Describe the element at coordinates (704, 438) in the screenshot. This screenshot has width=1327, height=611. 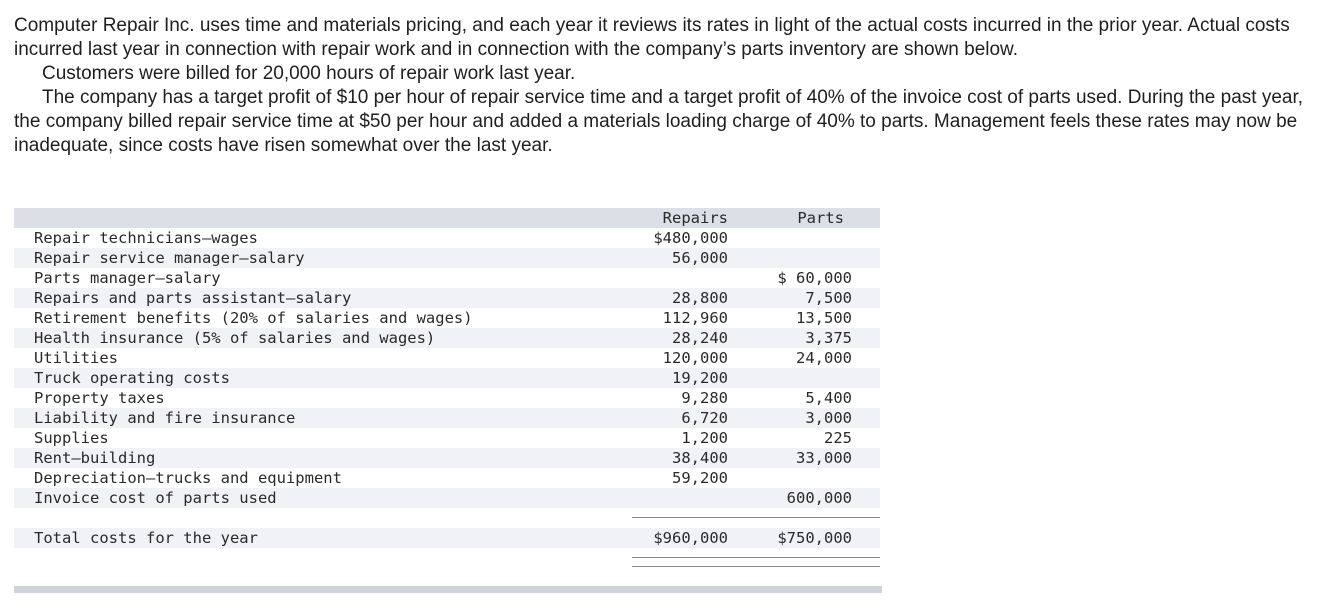
I see `repairs-value: 1,200` at that location.